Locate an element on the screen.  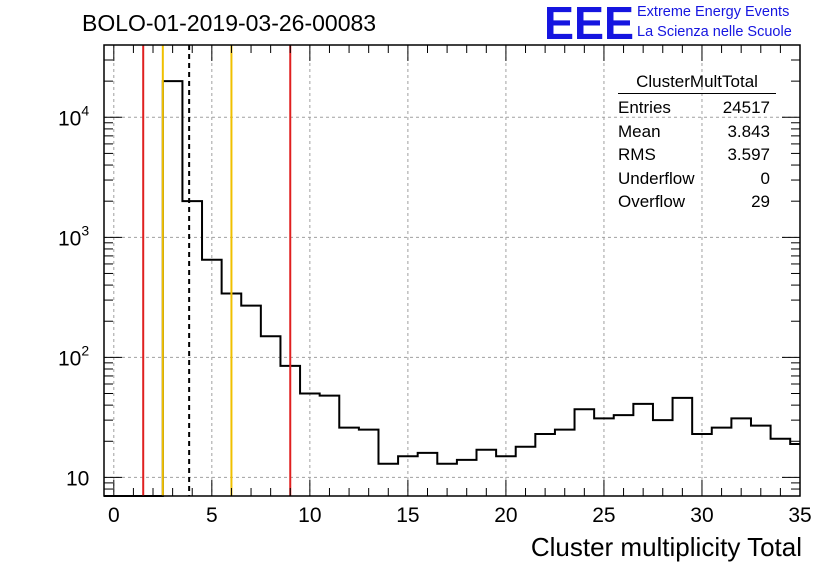
logo-line-1: Extreme Energy Events is located at coordinates (713, 12).